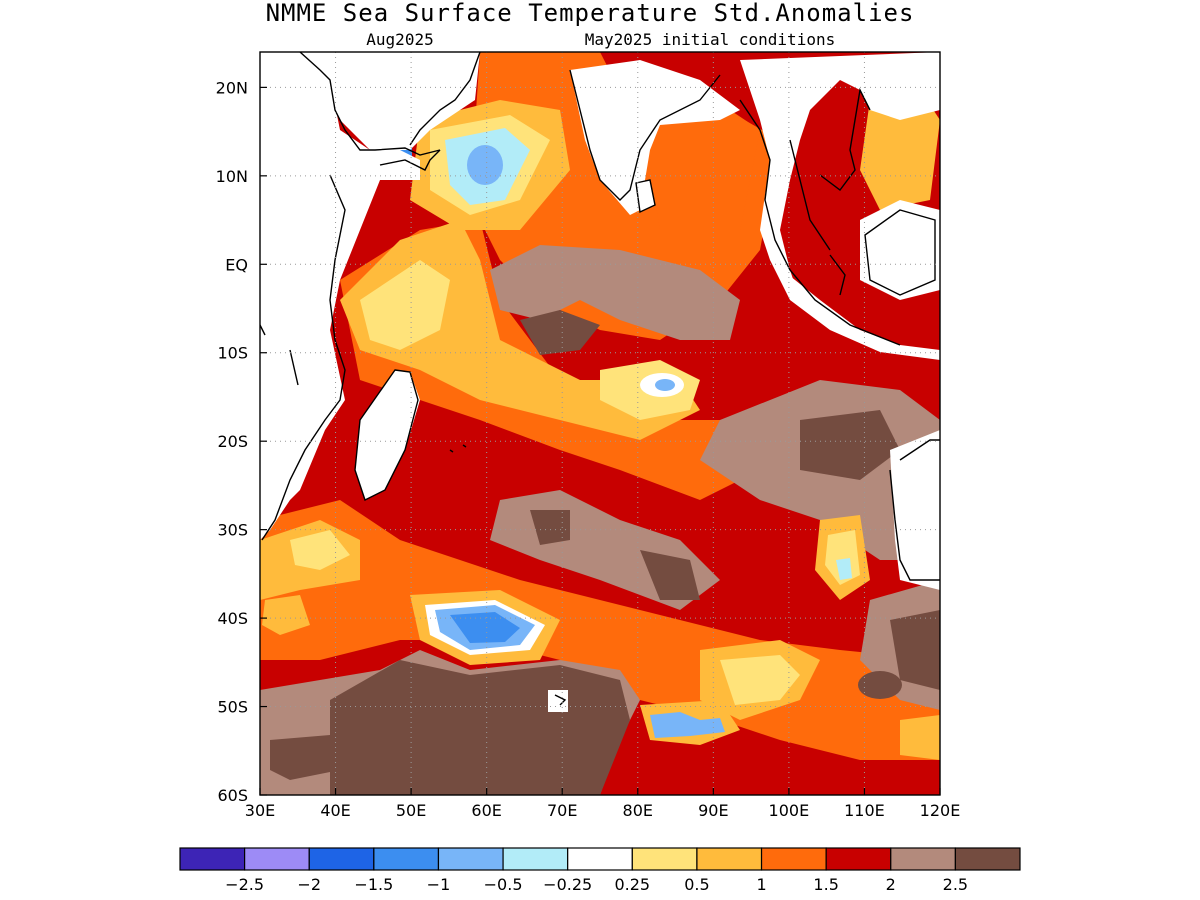 This screenshot has width=1200, height=900. What do you see at coordinates (236, 264) in the screenshot?
I see `lat-tick-label: EQ` at bounding box center [236, 264].